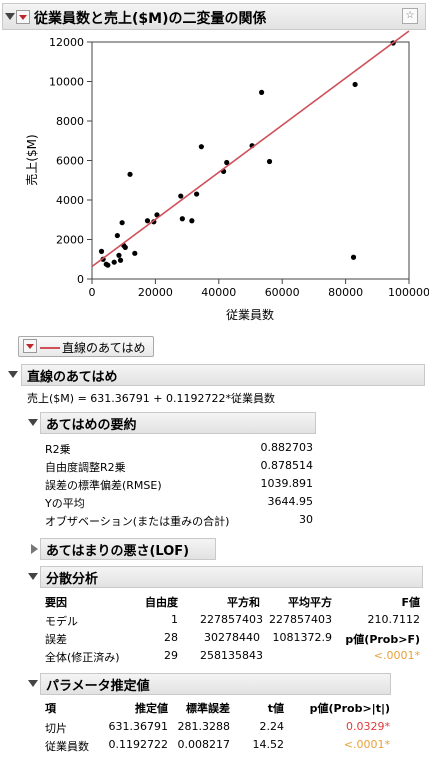 The width and height of the screenshot is (429, 758). Describe the element at coordinates (85, 467) in the screenshot. I see `summary-label: 自由度調整R2乗` at that location.